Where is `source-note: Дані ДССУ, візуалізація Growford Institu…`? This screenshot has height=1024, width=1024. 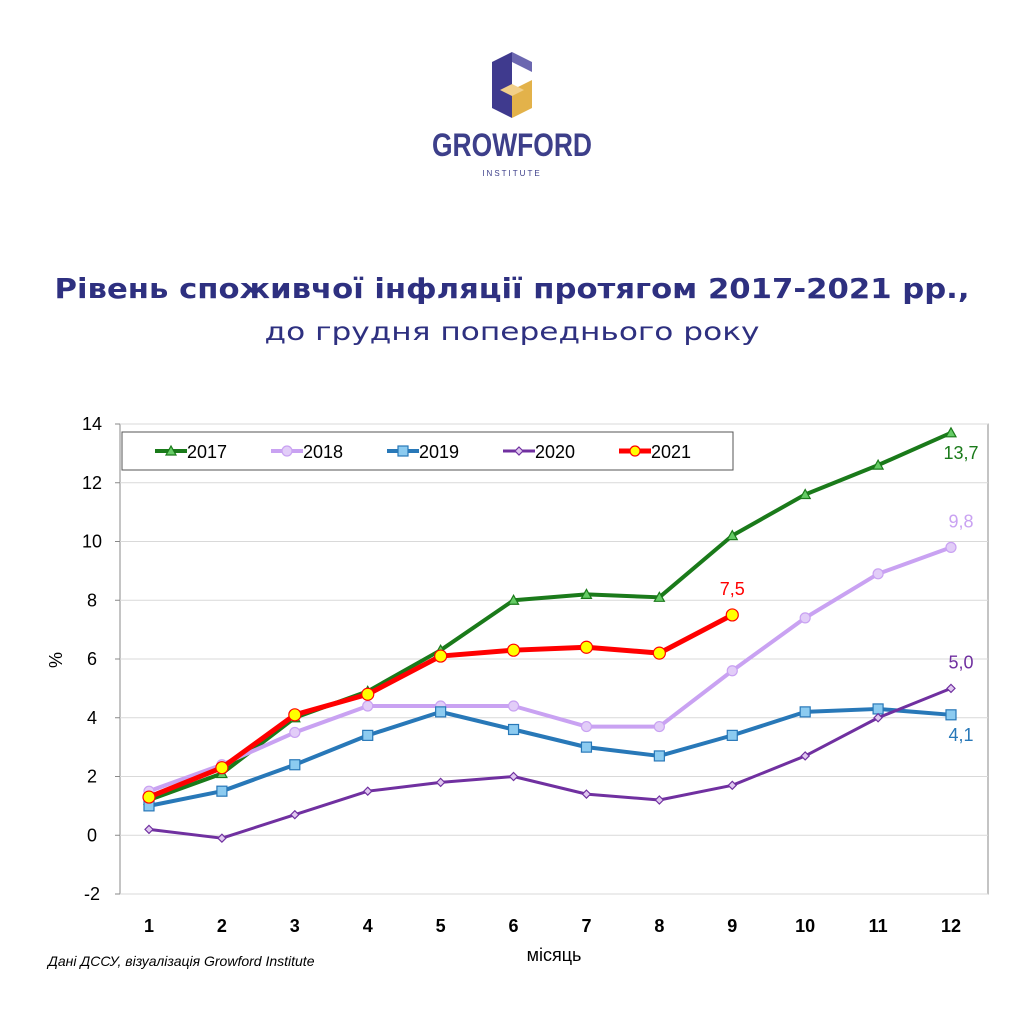 source-note: Дані ДССУ, візуалізація Growford Institu… is located at coordinates (180, 961).